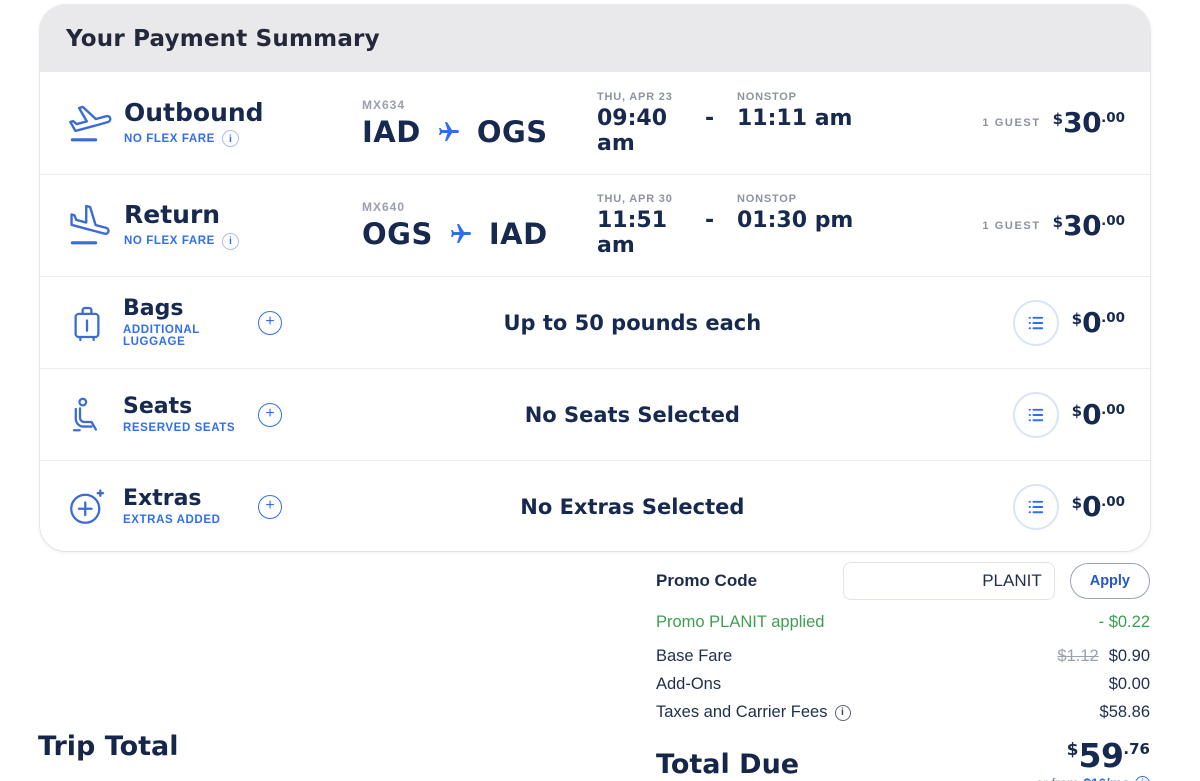 Image resolution: width=1200 pixels, height=781 pixels. Describe the element at coordinates (1035, 506) in the screenshot. I see `extras-details-button` at that location.